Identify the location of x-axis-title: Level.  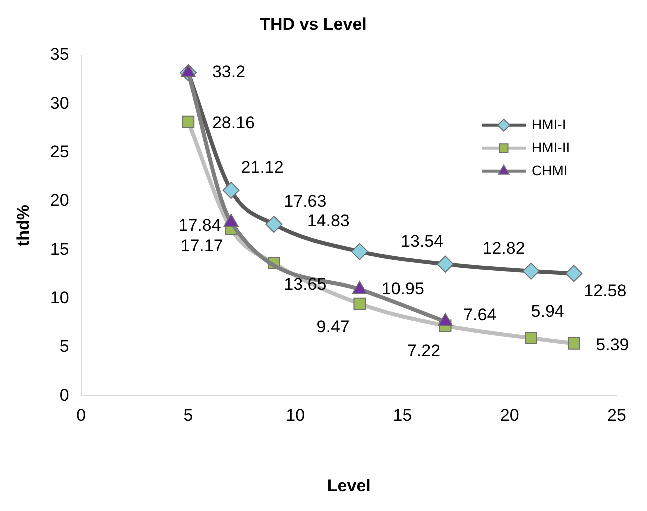
(349, 486).